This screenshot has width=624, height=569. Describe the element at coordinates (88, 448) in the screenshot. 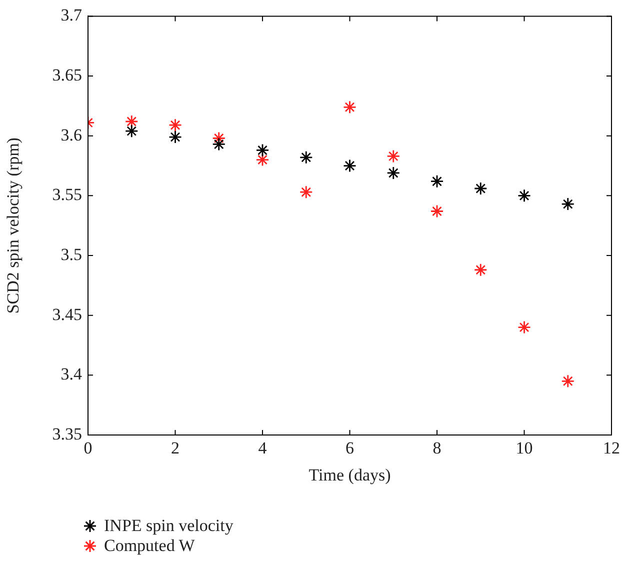

I see `x-tick-label: 0` at that location.